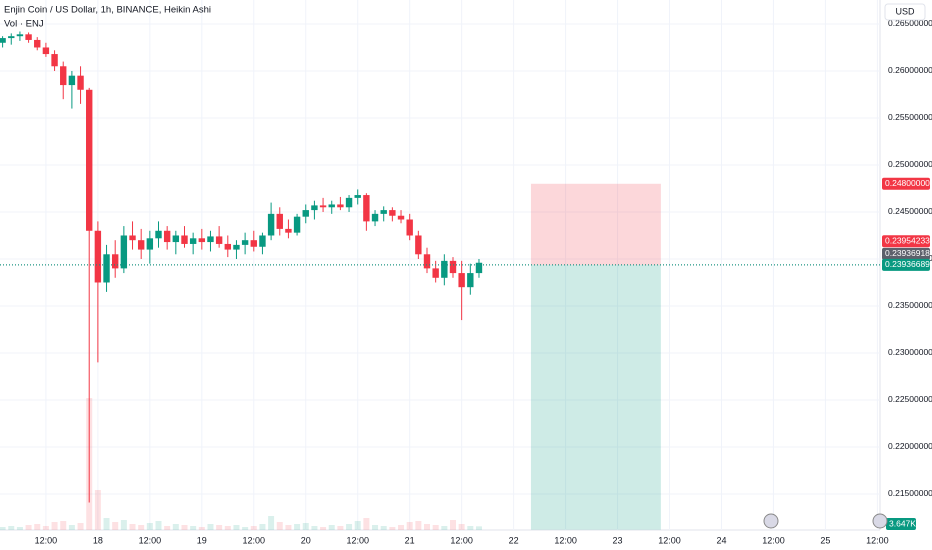 The image size is (932, 550). What do you see at coordinates (910, 164) in the screenshot?
I see `y-tick-label: 0.25000000` at bounding box center [910, 164].